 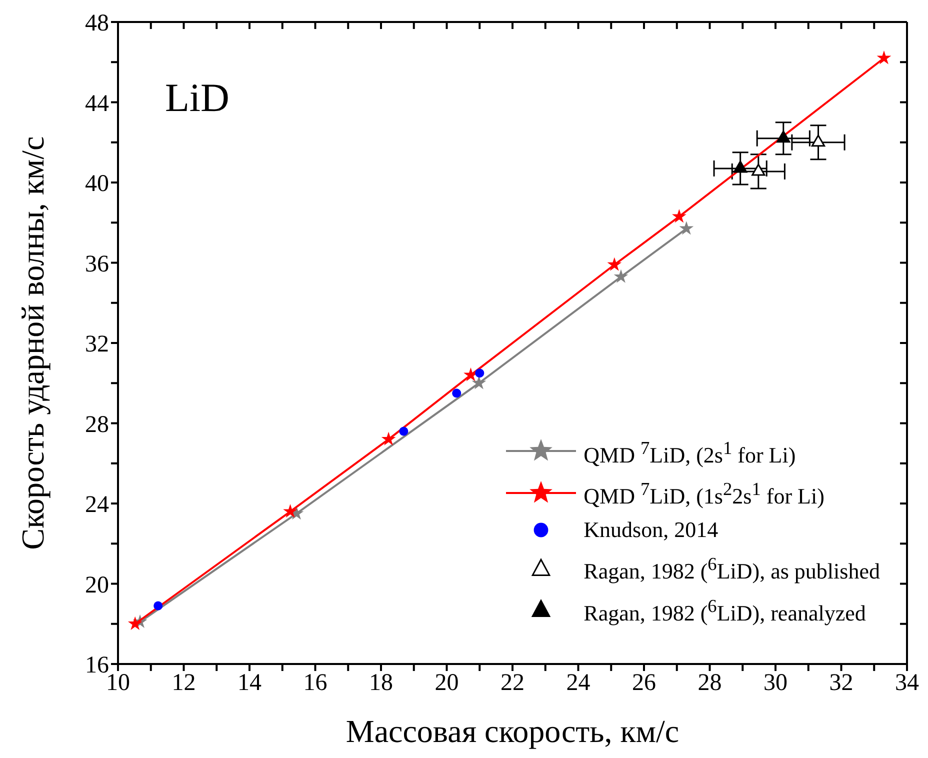 I want to click on legend-label: QMD $^{7}$LiD, (1s$^{2}$2s$^{1}$ for Li), so click(x=704, y=494).